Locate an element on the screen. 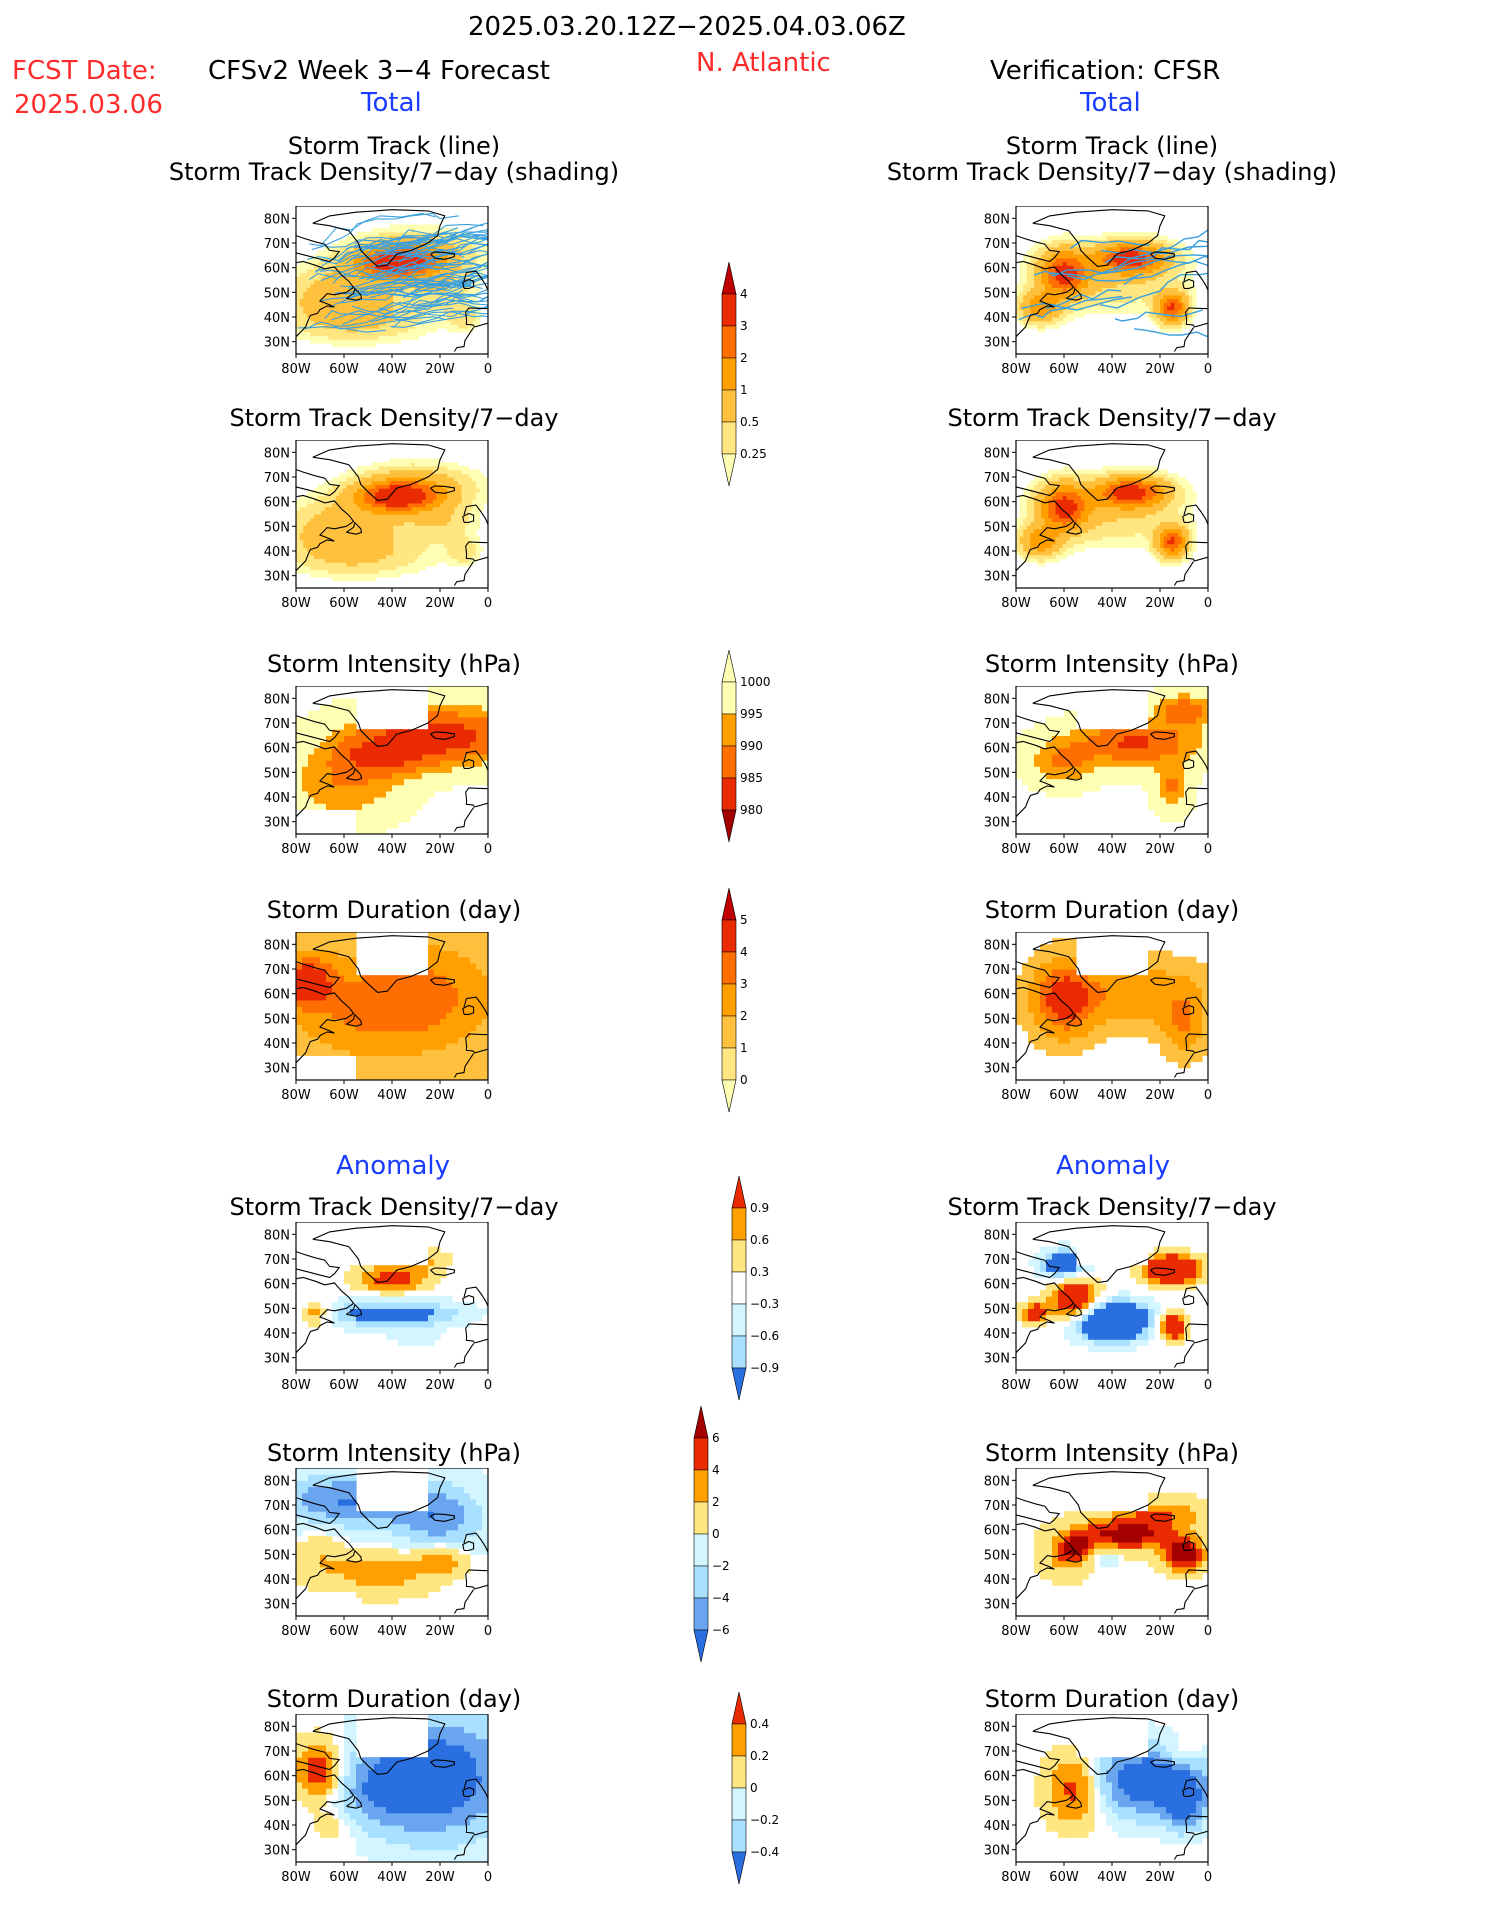  colorbar-label: −0.6 is located at coordinates (764, 1336).